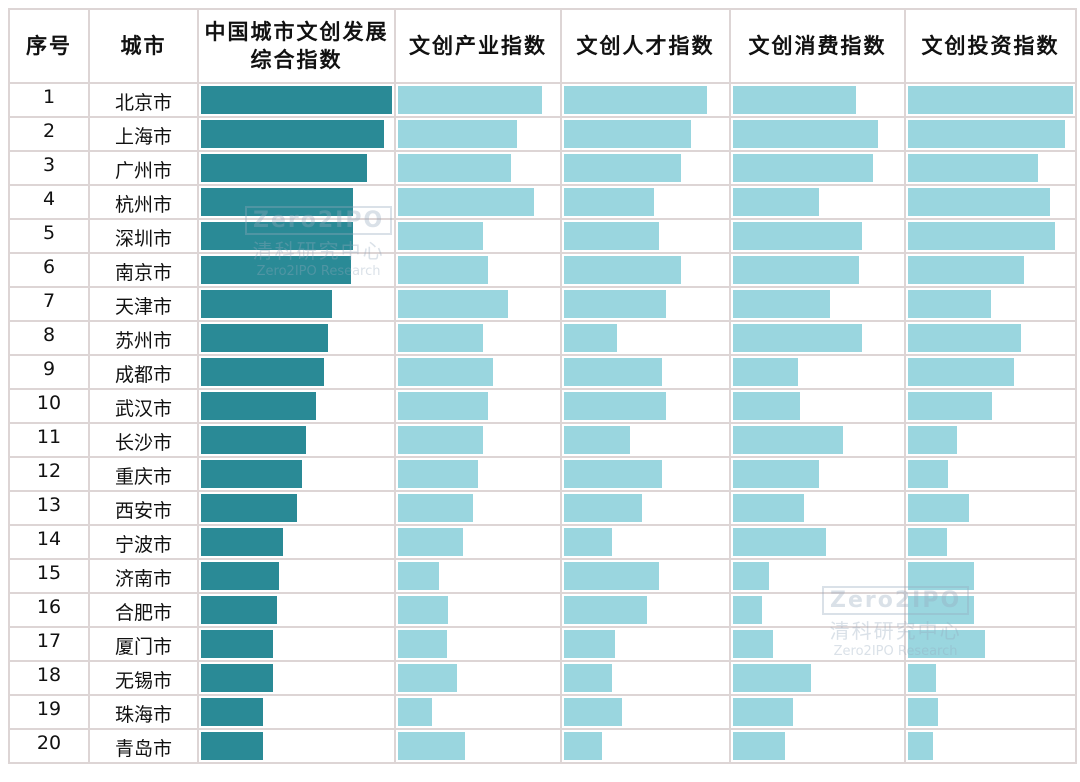 The width and height of the screenshot is (1080, 782). Describe the element at coordinates (49, 644) in the screenshot. I see `rank-cell: 17` at that location.